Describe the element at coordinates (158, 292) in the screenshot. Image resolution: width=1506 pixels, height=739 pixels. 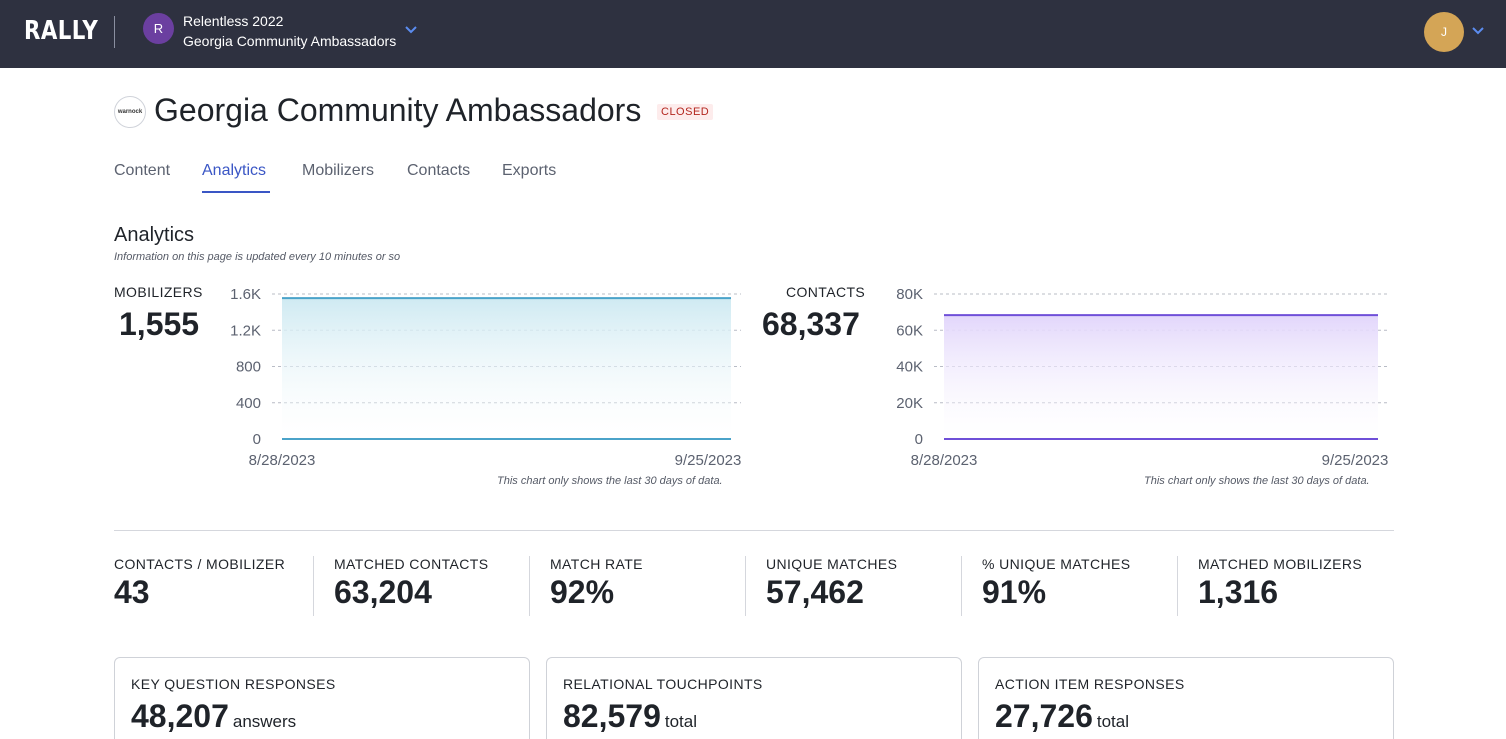
I see `mobilizers-label: MOBILIZERS` at that location.